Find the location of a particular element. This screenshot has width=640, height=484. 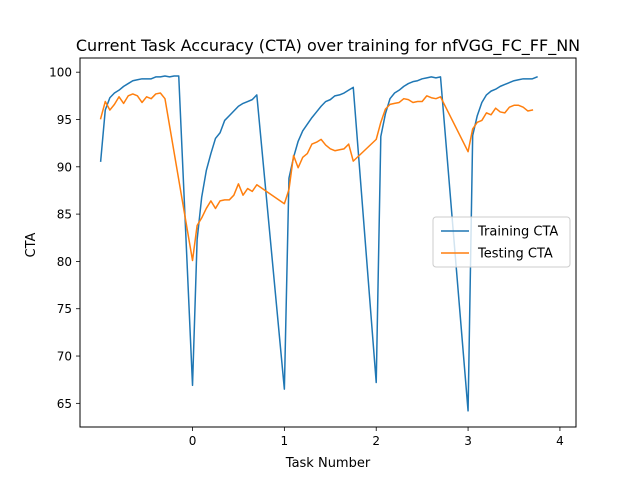

y-tick-label: 95 is located at coordinates (64, 120).